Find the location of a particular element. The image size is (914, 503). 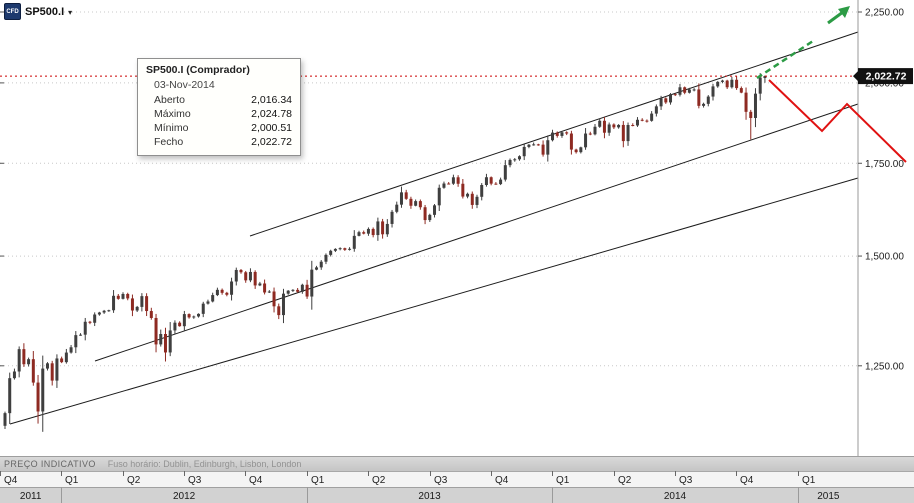

tooltip-date: 03-Nov-2014 is located at coordinates (184, 85).